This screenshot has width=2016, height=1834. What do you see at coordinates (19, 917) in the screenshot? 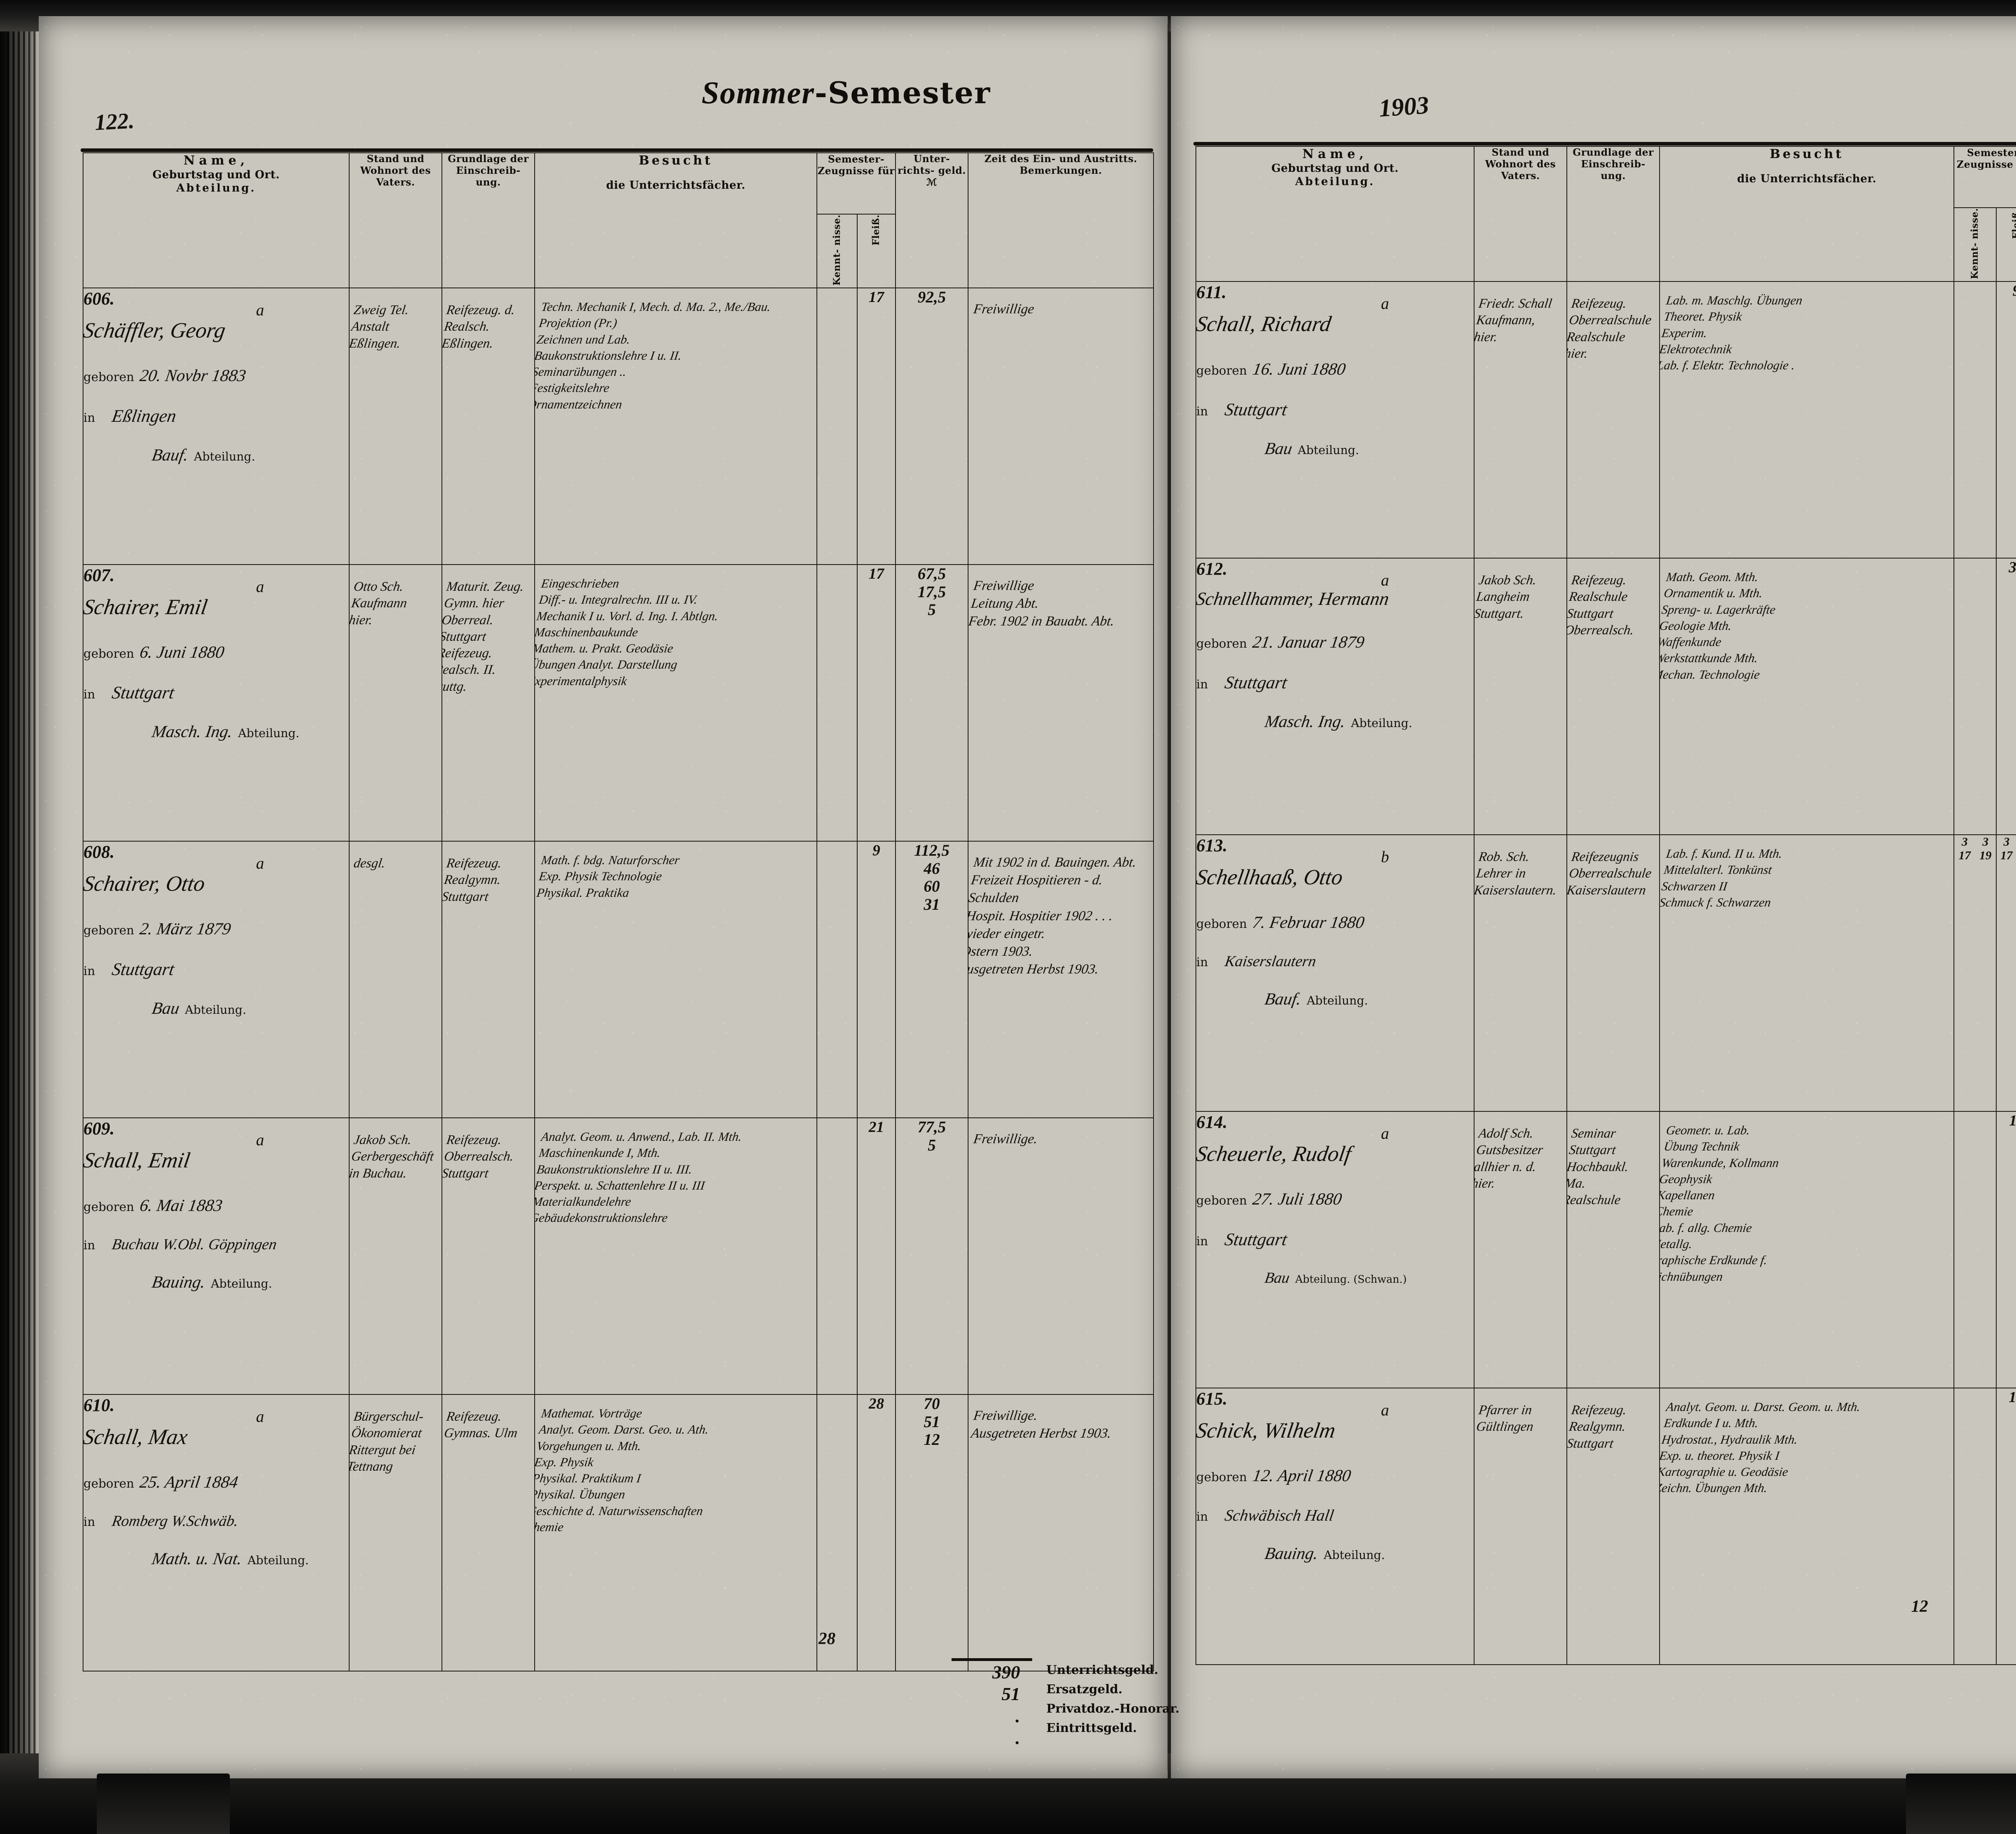
I see `book-spine-left` at bounding box center [19, 917].